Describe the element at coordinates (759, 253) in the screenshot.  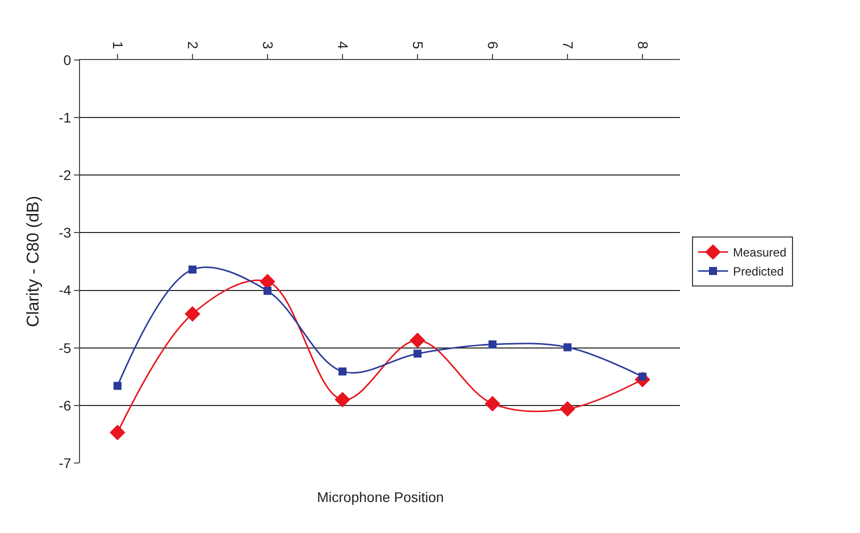
I see `legend-label: Measured` at that location.